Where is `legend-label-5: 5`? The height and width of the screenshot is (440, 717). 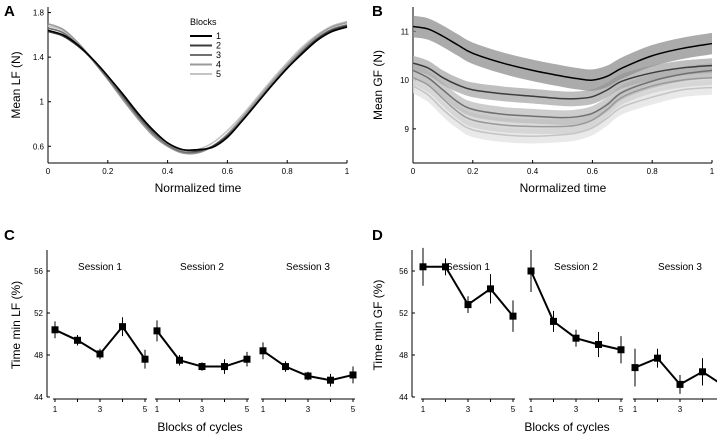
legend-label-5: 5 is located at coordinates (218, 74).